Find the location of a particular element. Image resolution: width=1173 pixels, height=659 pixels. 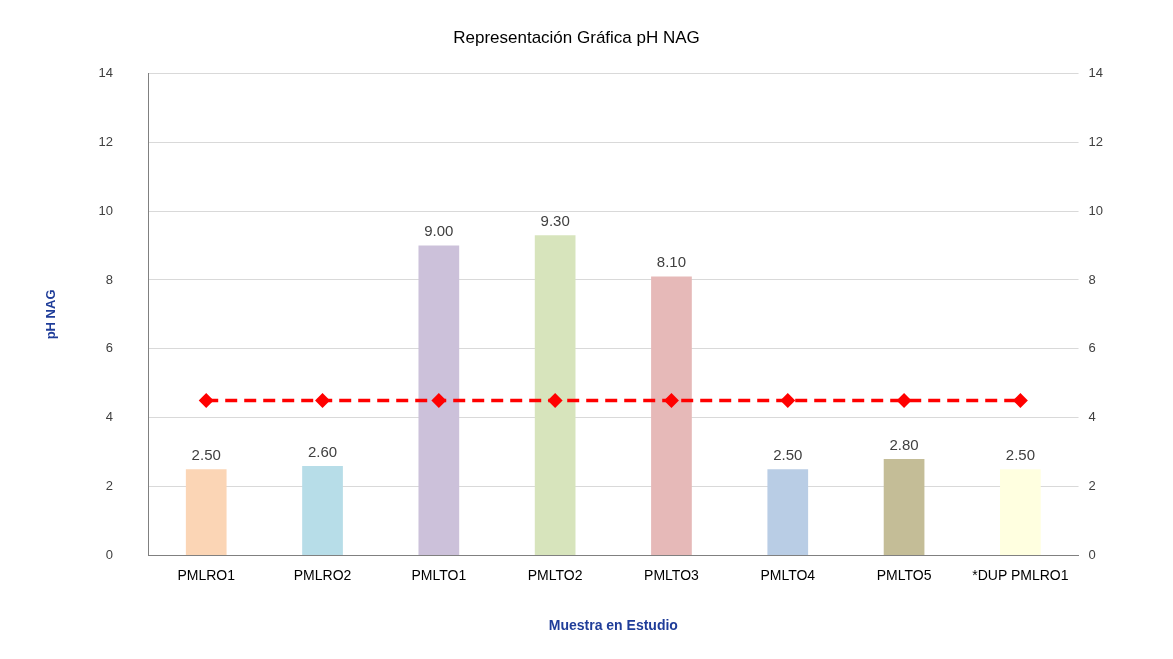

x-tick-label: PMLTO3 is located at coordinates (672, 574).